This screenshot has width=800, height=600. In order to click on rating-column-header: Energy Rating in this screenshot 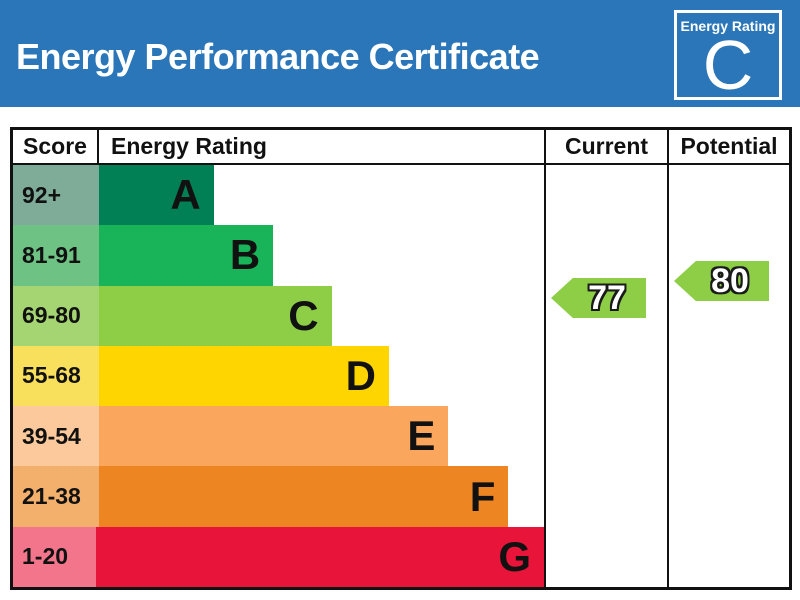, I will do `click(189, 146)`.